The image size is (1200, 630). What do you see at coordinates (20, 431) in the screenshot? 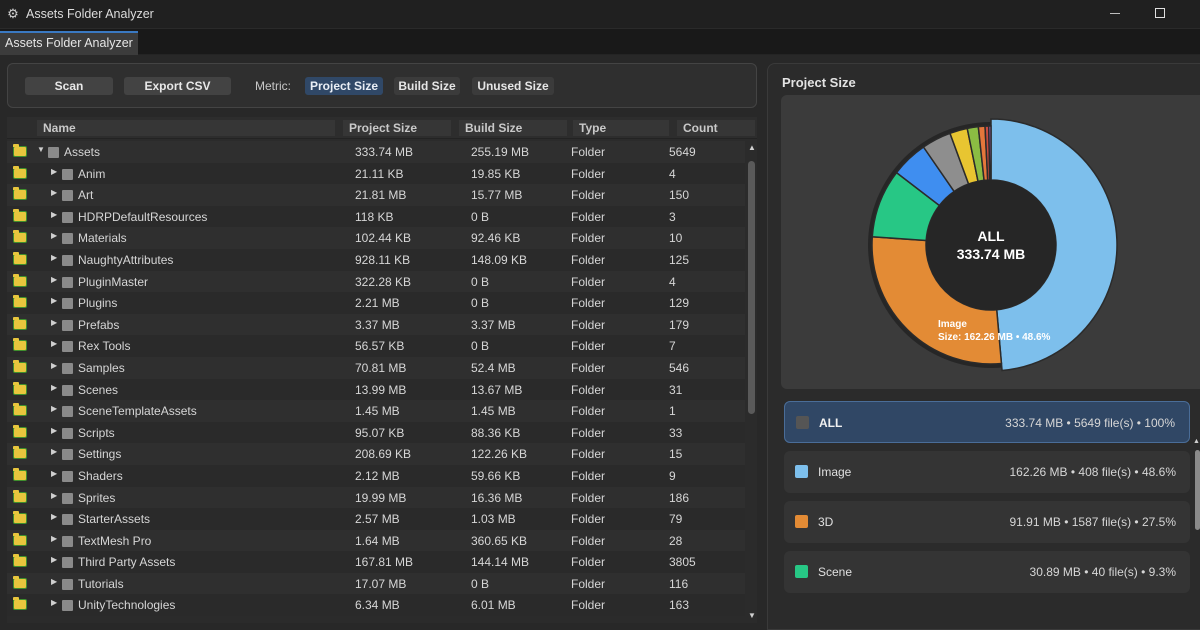
I see `folder-icon` at bounding box center [20, 431].